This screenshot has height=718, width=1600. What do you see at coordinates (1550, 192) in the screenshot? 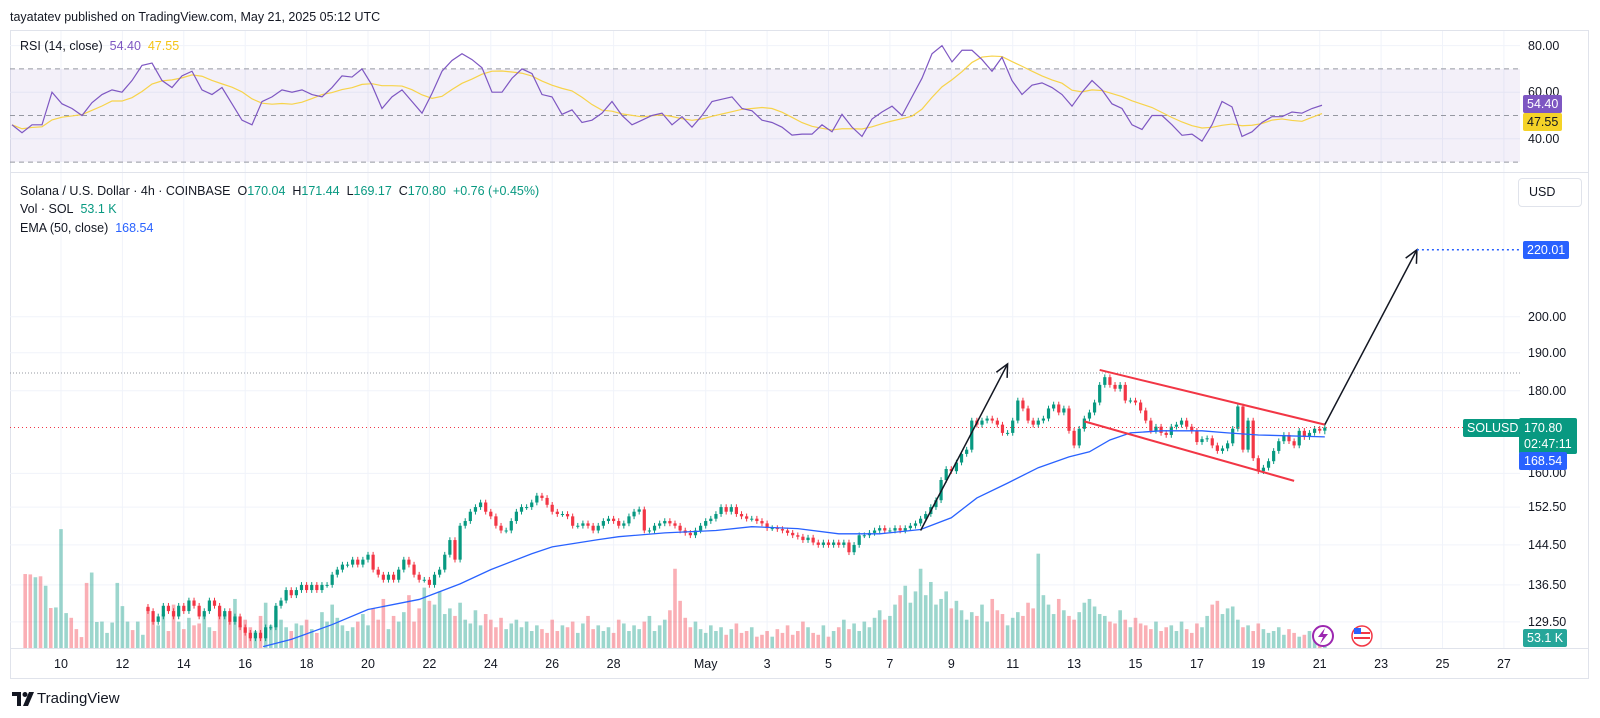
I see `currency-button: USD` at bounding box center [1550, 192].